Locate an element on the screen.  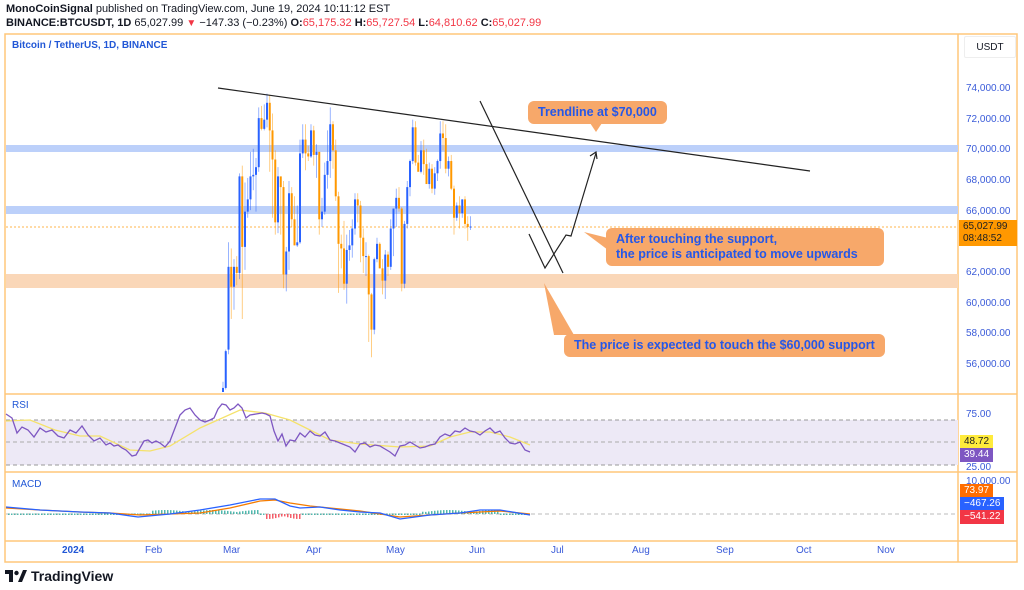
rsi-ma-line is located at coordinates (268, 430).